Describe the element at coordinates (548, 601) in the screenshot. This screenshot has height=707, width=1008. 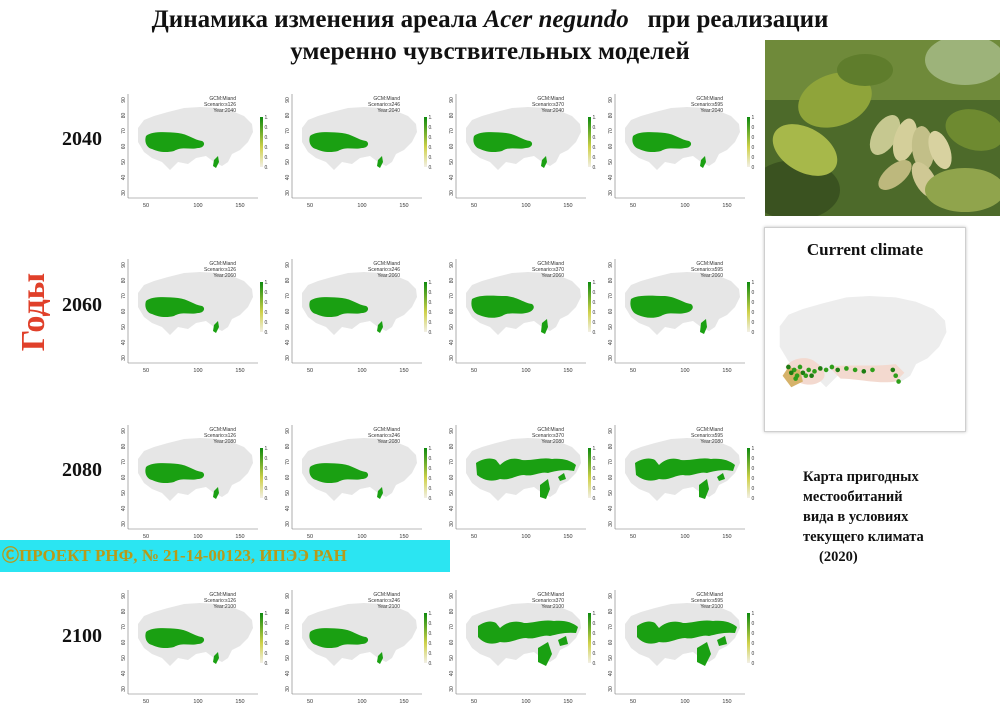
I see `scenario-label: Scenario:s370` at that location.